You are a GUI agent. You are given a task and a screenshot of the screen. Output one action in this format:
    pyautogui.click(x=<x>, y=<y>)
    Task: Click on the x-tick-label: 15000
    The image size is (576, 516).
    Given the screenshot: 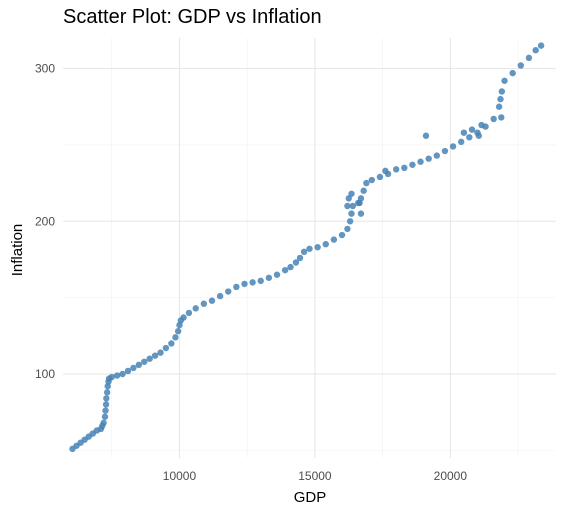 What is the action you would take?
    pyautogui.click(x=315, y=476)
    